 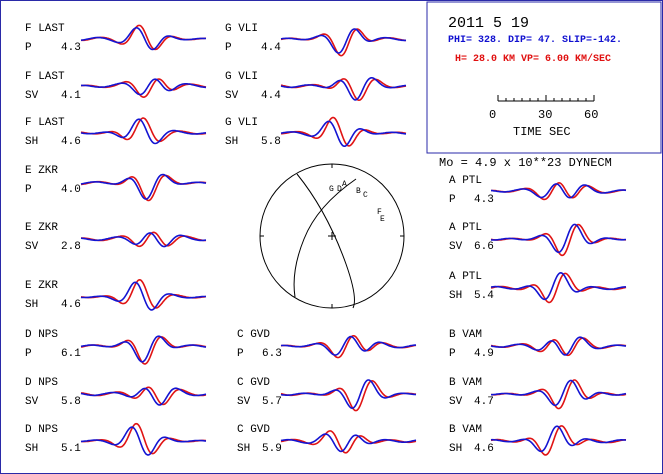 What do you see at coordinates (379, 212) in the screenshot?
I see `mech-label-f: F` at bounding box center [379, 212].